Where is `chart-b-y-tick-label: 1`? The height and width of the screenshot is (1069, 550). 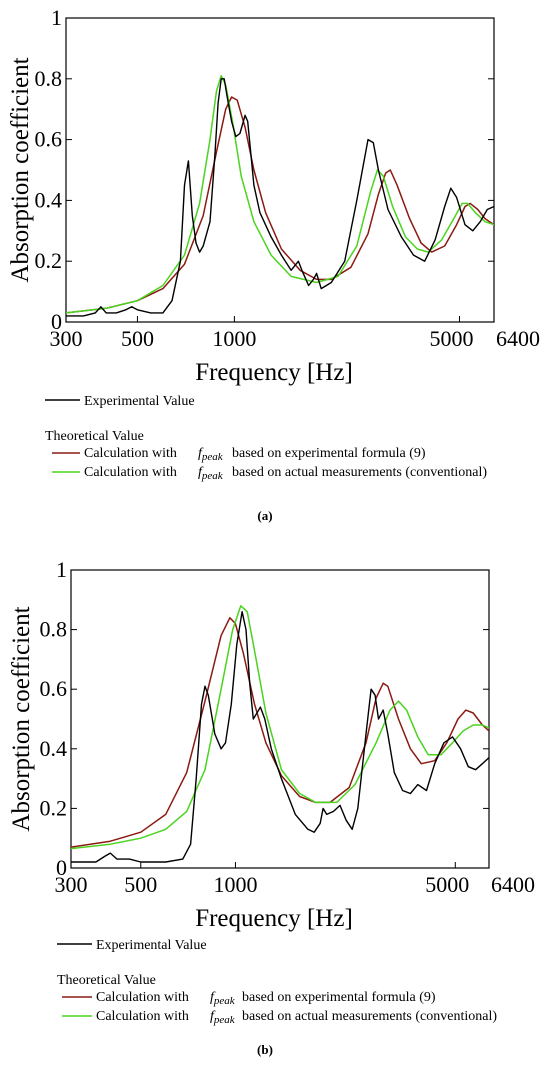 chart-b-y-tick-label: 1 is located at coordinates (61, 569).